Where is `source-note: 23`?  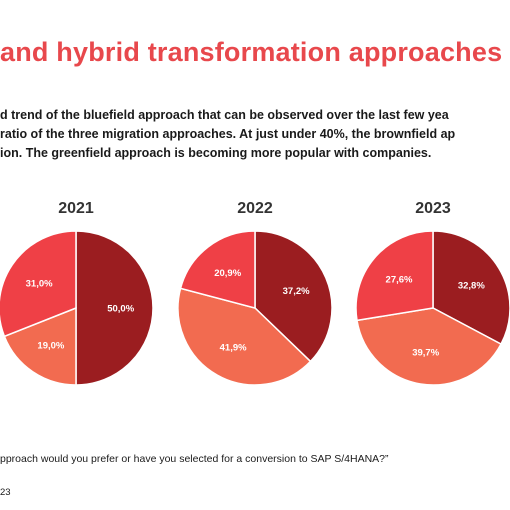
source-note: 23 is located at coordinates (5, 492).